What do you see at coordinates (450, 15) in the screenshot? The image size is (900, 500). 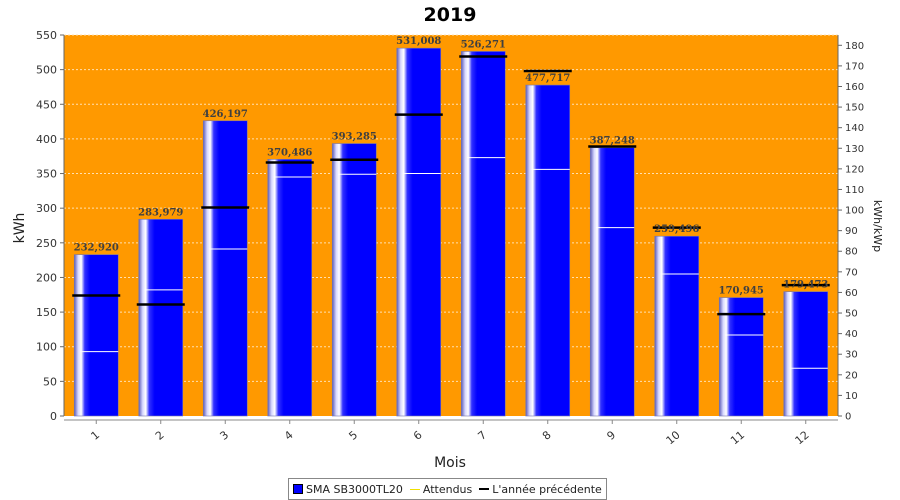 I see `chart-title: 2019` at bounding box center [450, 15].